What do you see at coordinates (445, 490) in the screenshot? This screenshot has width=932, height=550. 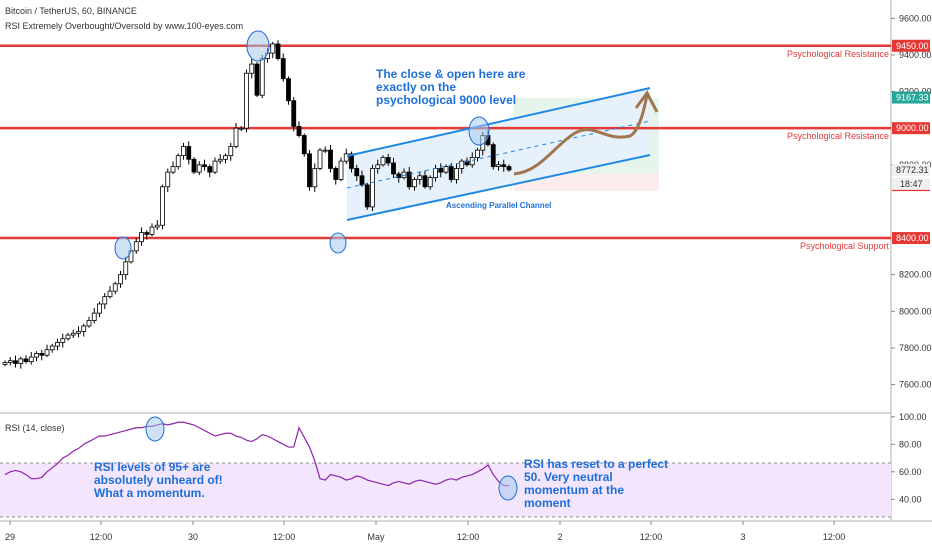 I see `rsi-band` at bounding box center [445, 490].